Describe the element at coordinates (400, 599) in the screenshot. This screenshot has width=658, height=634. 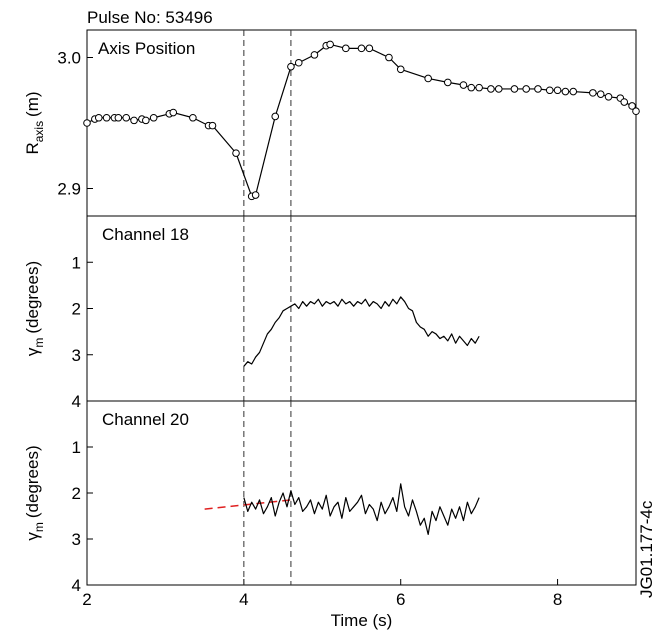
I see `x-tick-label: 6` at that location.